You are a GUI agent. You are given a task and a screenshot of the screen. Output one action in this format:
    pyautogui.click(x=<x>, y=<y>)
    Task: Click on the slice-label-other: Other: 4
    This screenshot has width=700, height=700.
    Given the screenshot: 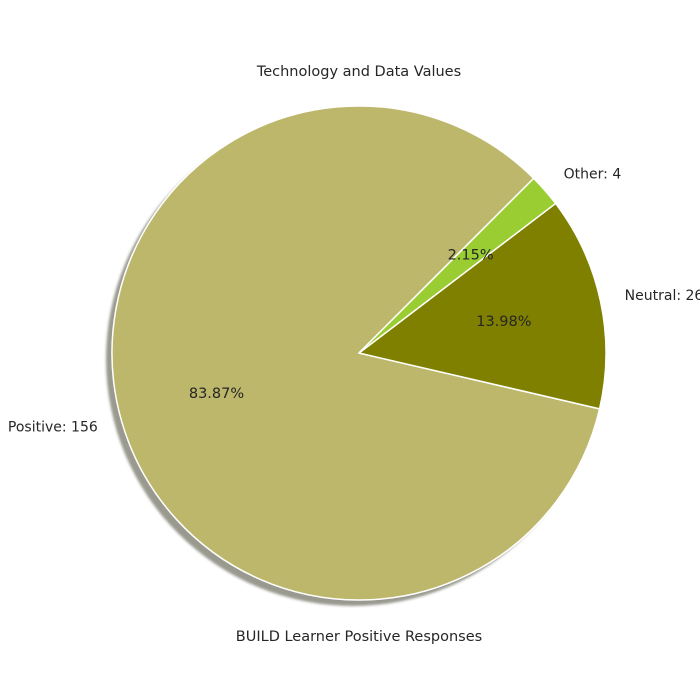 What is the action you would take?
    pyautogui.click(x=593, y=174)
    